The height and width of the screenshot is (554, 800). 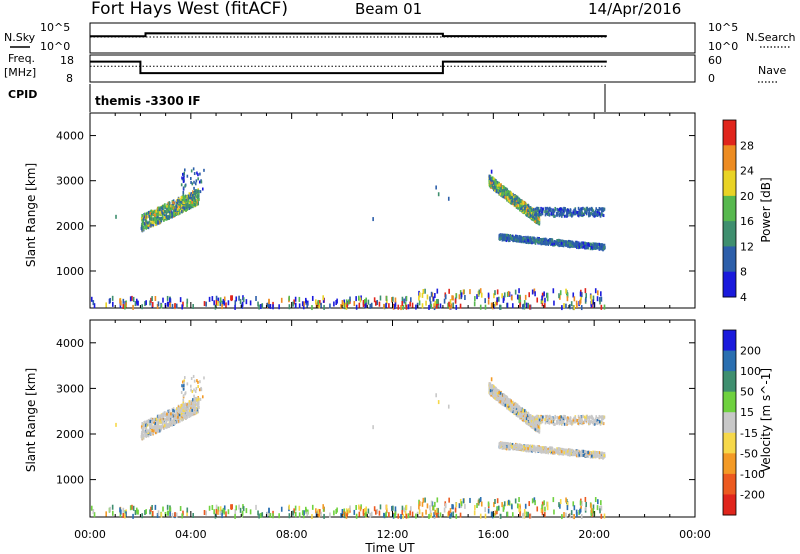 What do you see at coordinates (723, 46) in the screenshot?
I see `nsearch-tick-bottom: 10^0` at bounding box center [723, 46].